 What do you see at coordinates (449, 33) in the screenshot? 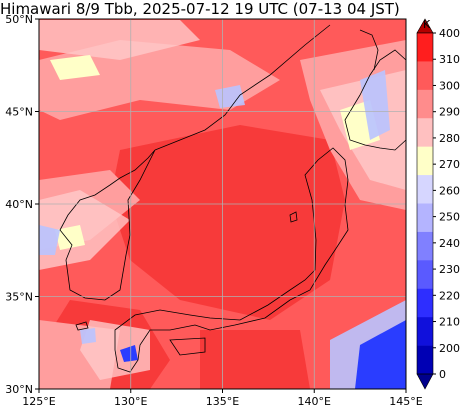
I see `colorbar-tick-label: 400` at bounding box center [449, 33].